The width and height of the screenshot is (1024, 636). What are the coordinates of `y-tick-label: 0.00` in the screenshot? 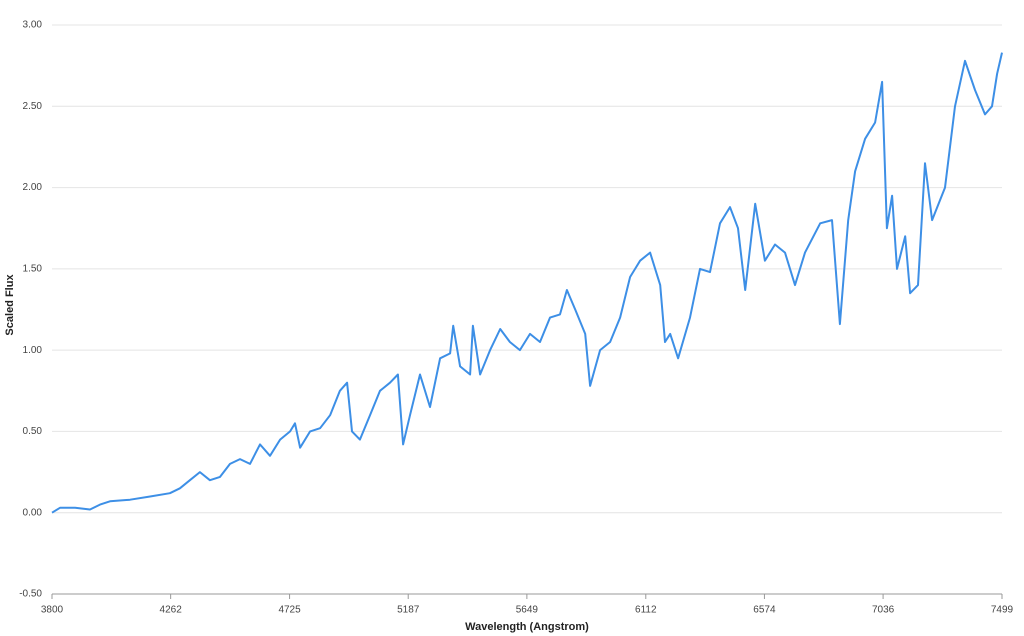 It's located at (33, 512).